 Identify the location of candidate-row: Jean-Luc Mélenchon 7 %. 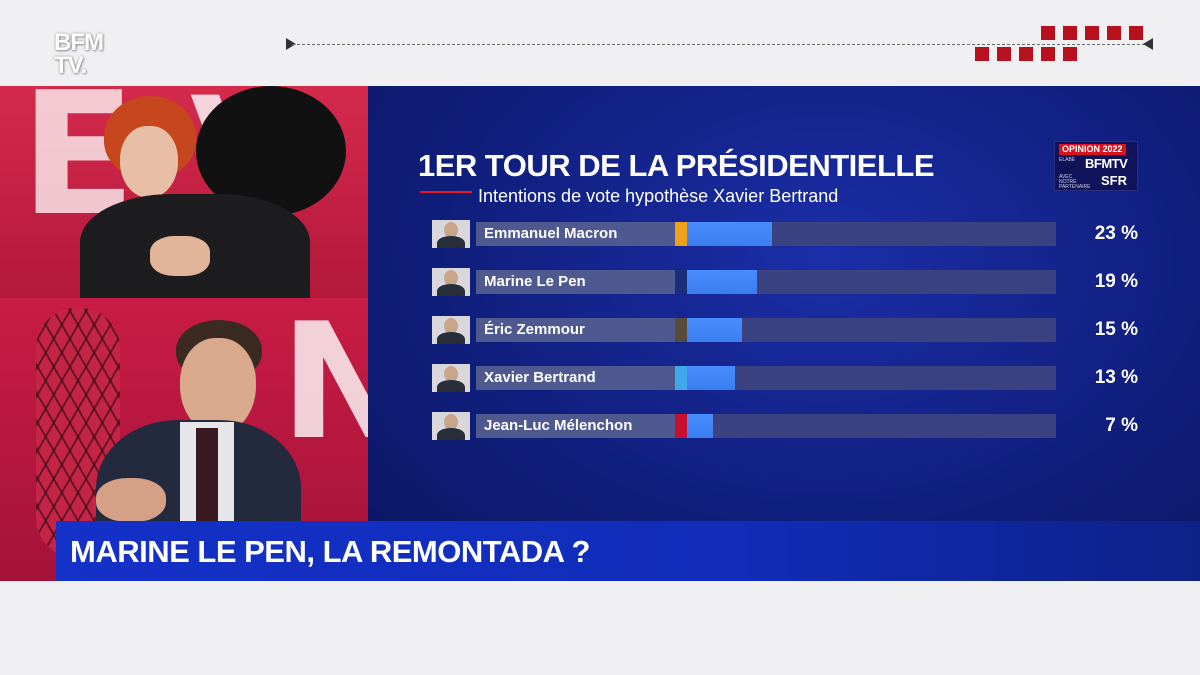
(787, 426).